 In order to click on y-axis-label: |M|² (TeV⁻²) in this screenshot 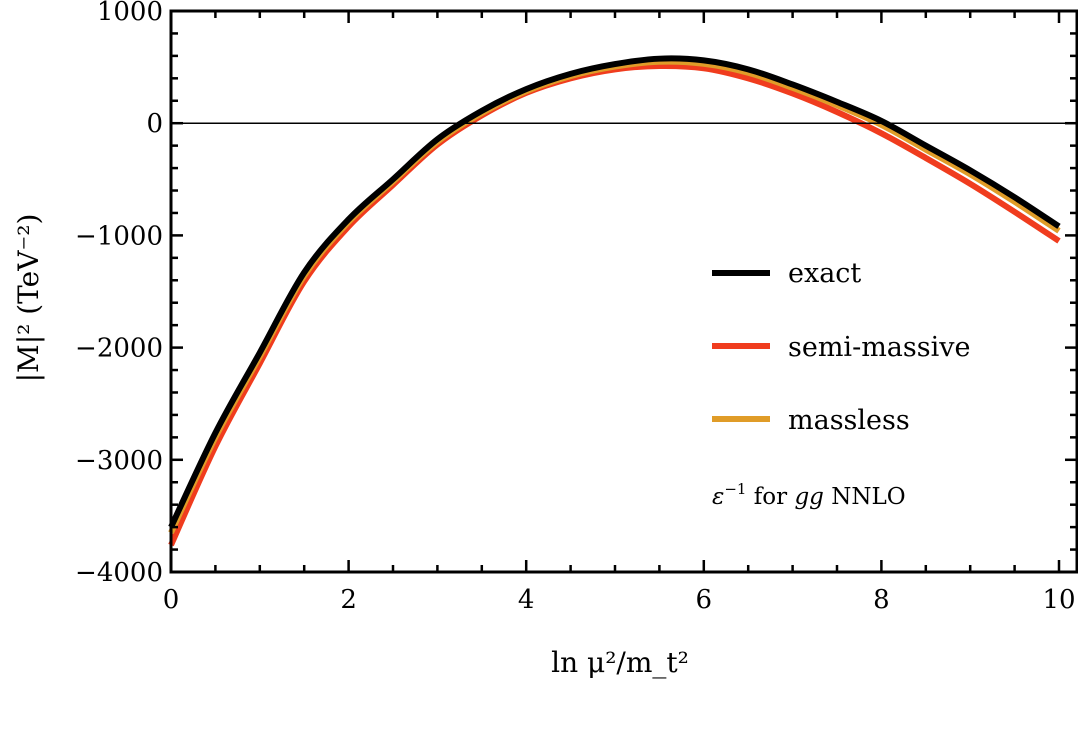, I will do `click(28, 298)`.